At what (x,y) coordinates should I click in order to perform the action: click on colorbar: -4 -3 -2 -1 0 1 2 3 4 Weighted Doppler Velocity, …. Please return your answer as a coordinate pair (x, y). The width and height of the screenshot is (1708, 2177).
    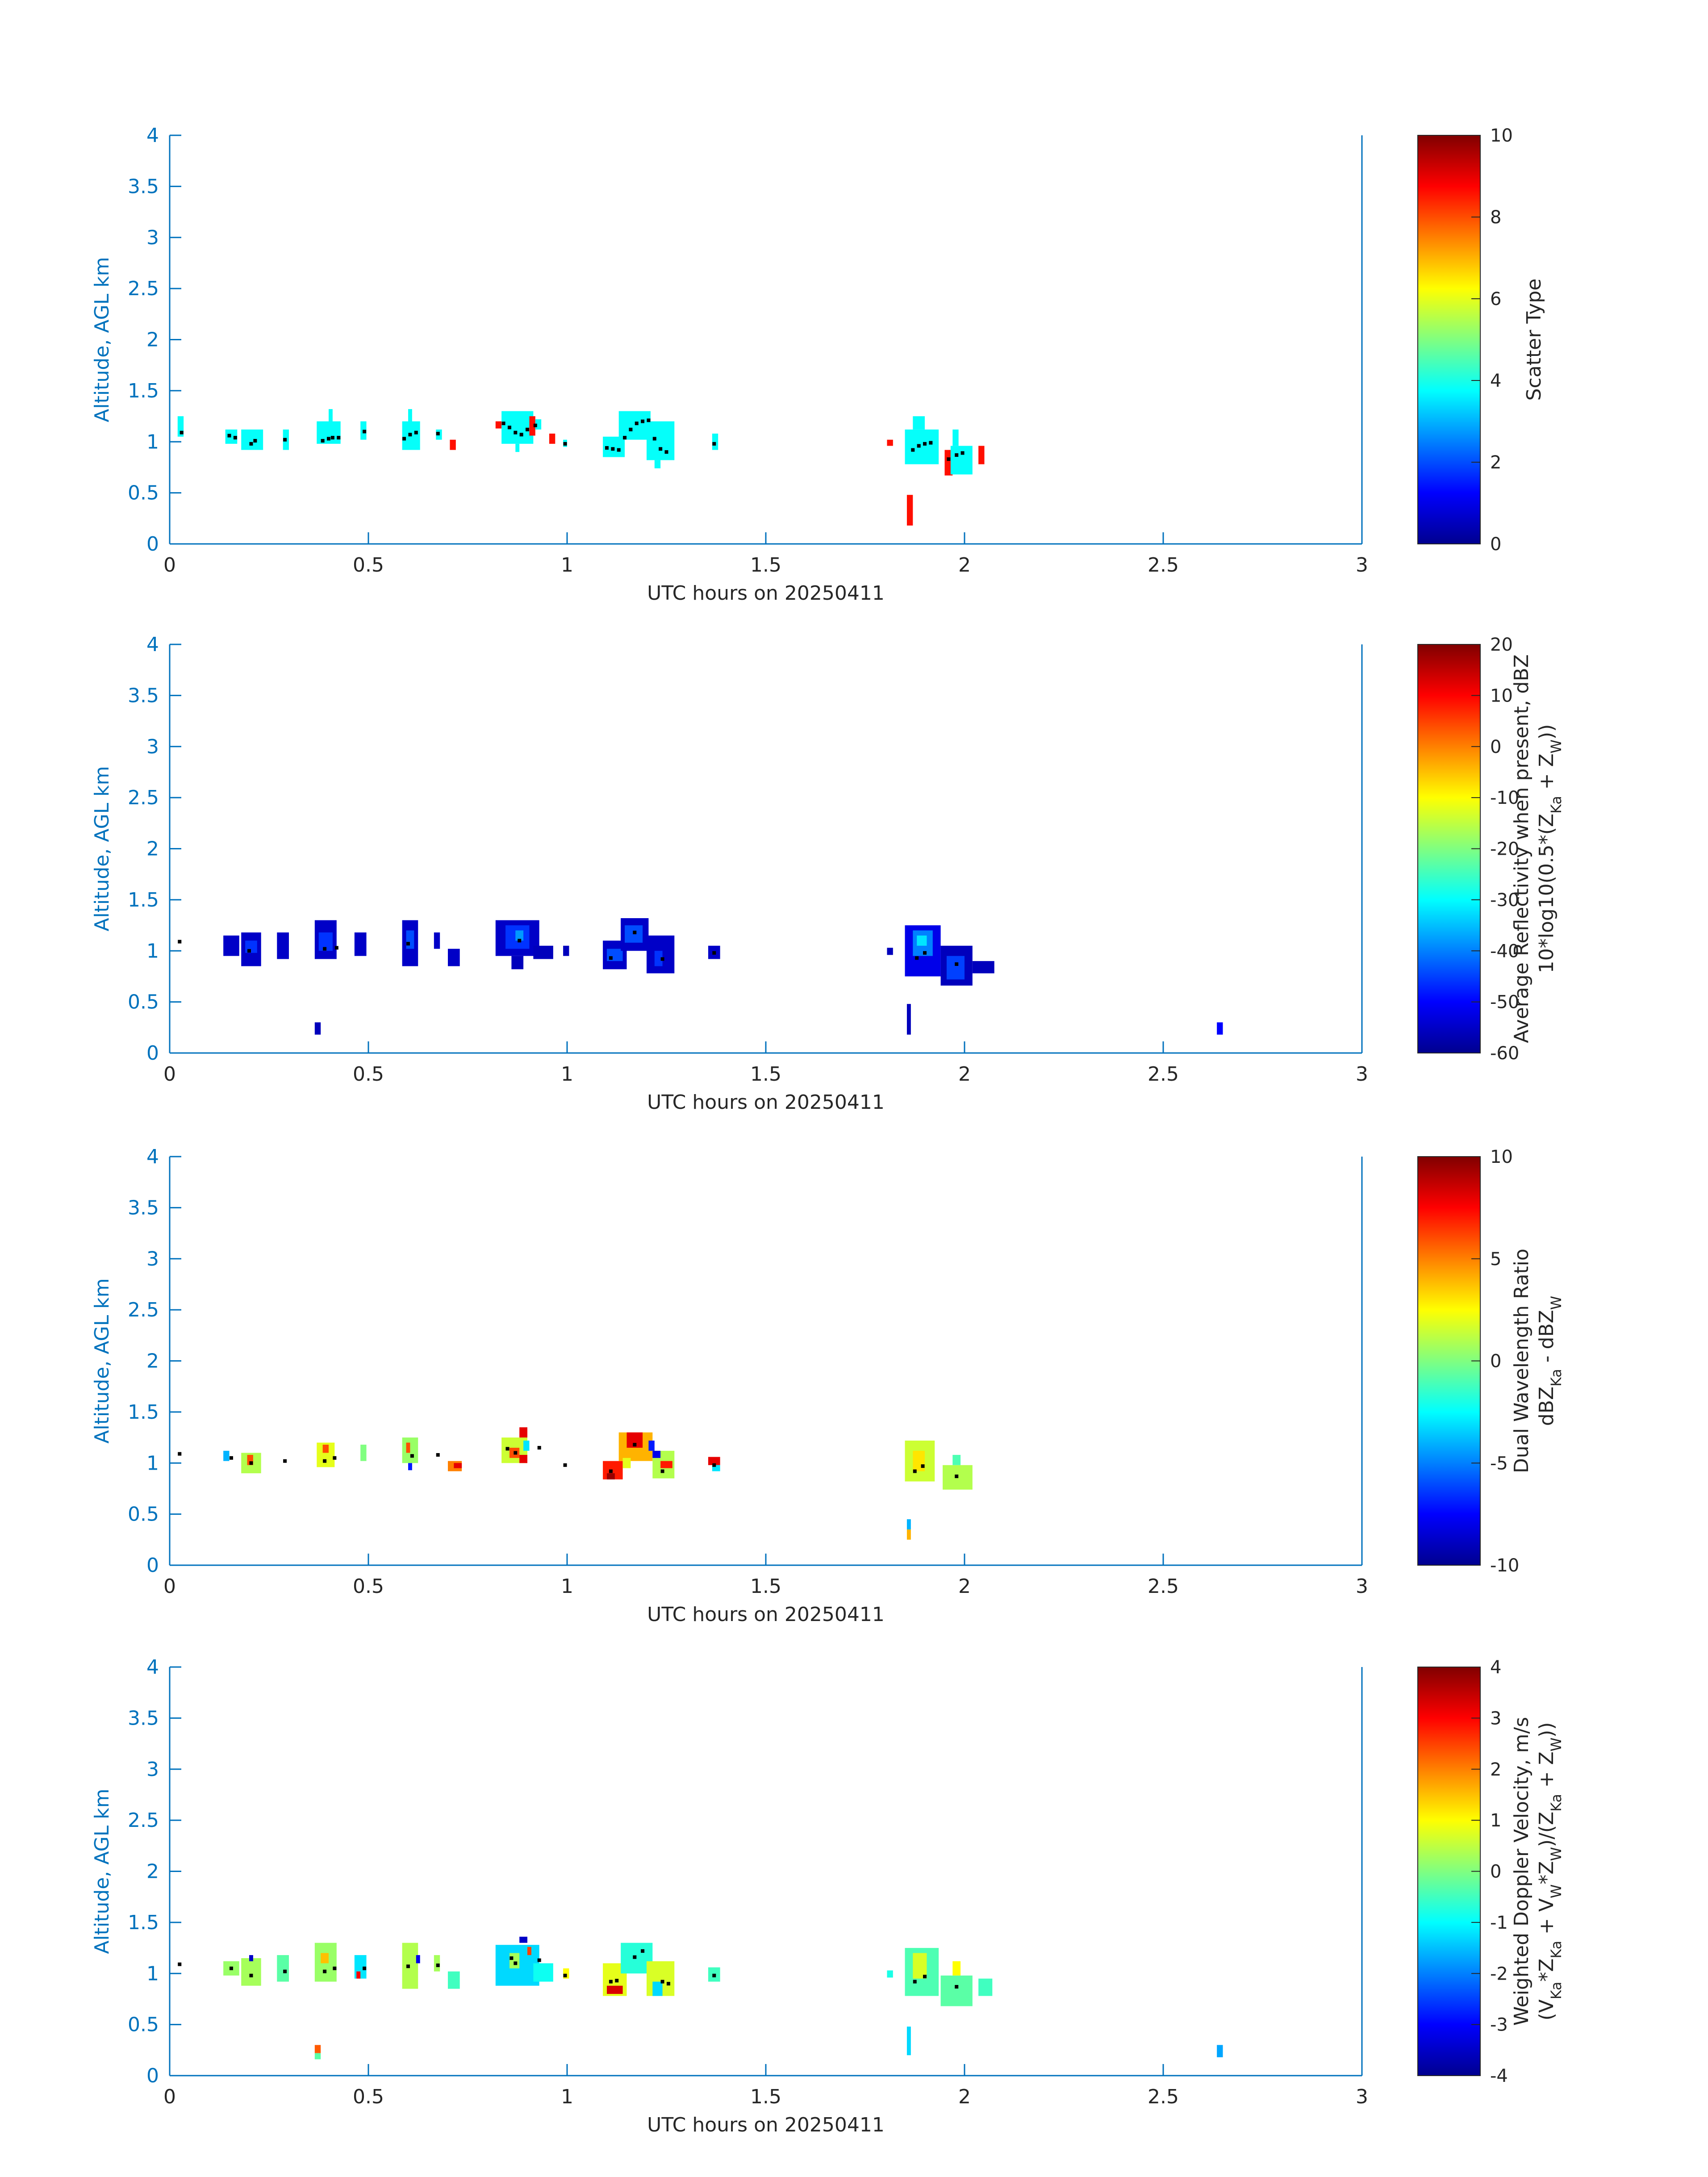
    Looking at the image, I should click on (1491, 1871).